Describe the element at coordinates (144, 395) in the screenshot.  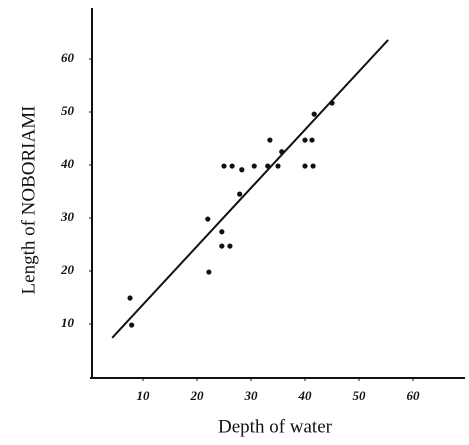
I see `x-tick-label: 10` at that location.